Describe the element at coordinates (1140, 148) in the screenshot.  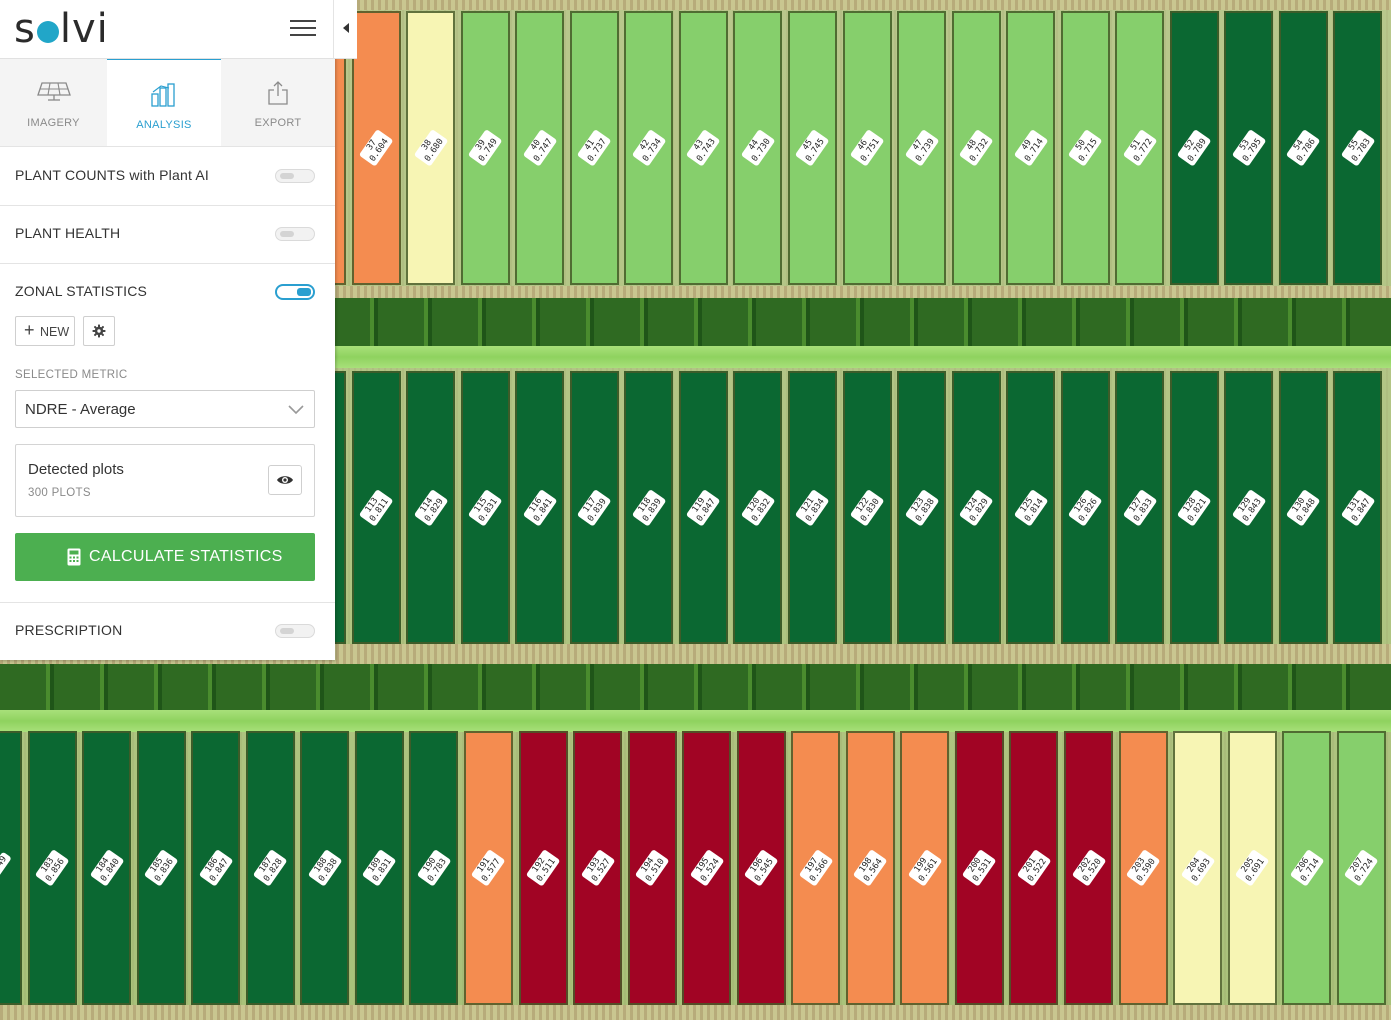
I see `plot: 51 0.772` at that location.